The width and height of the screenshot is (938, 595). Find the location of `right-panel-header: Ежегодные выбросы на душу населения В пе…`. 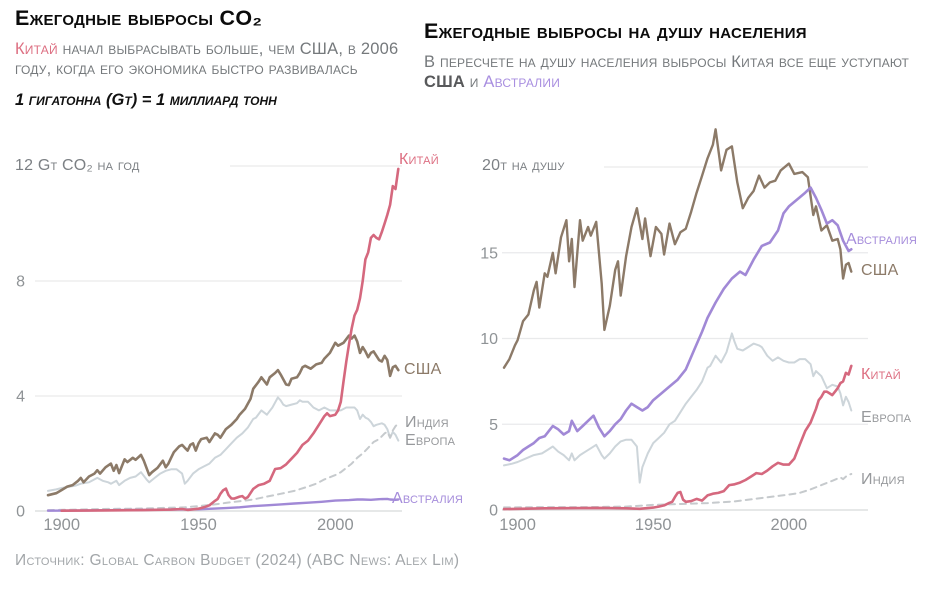

right-panel-header: Ежегодные выбросы на душу населения В пе… is located at coordinates (680, 55).